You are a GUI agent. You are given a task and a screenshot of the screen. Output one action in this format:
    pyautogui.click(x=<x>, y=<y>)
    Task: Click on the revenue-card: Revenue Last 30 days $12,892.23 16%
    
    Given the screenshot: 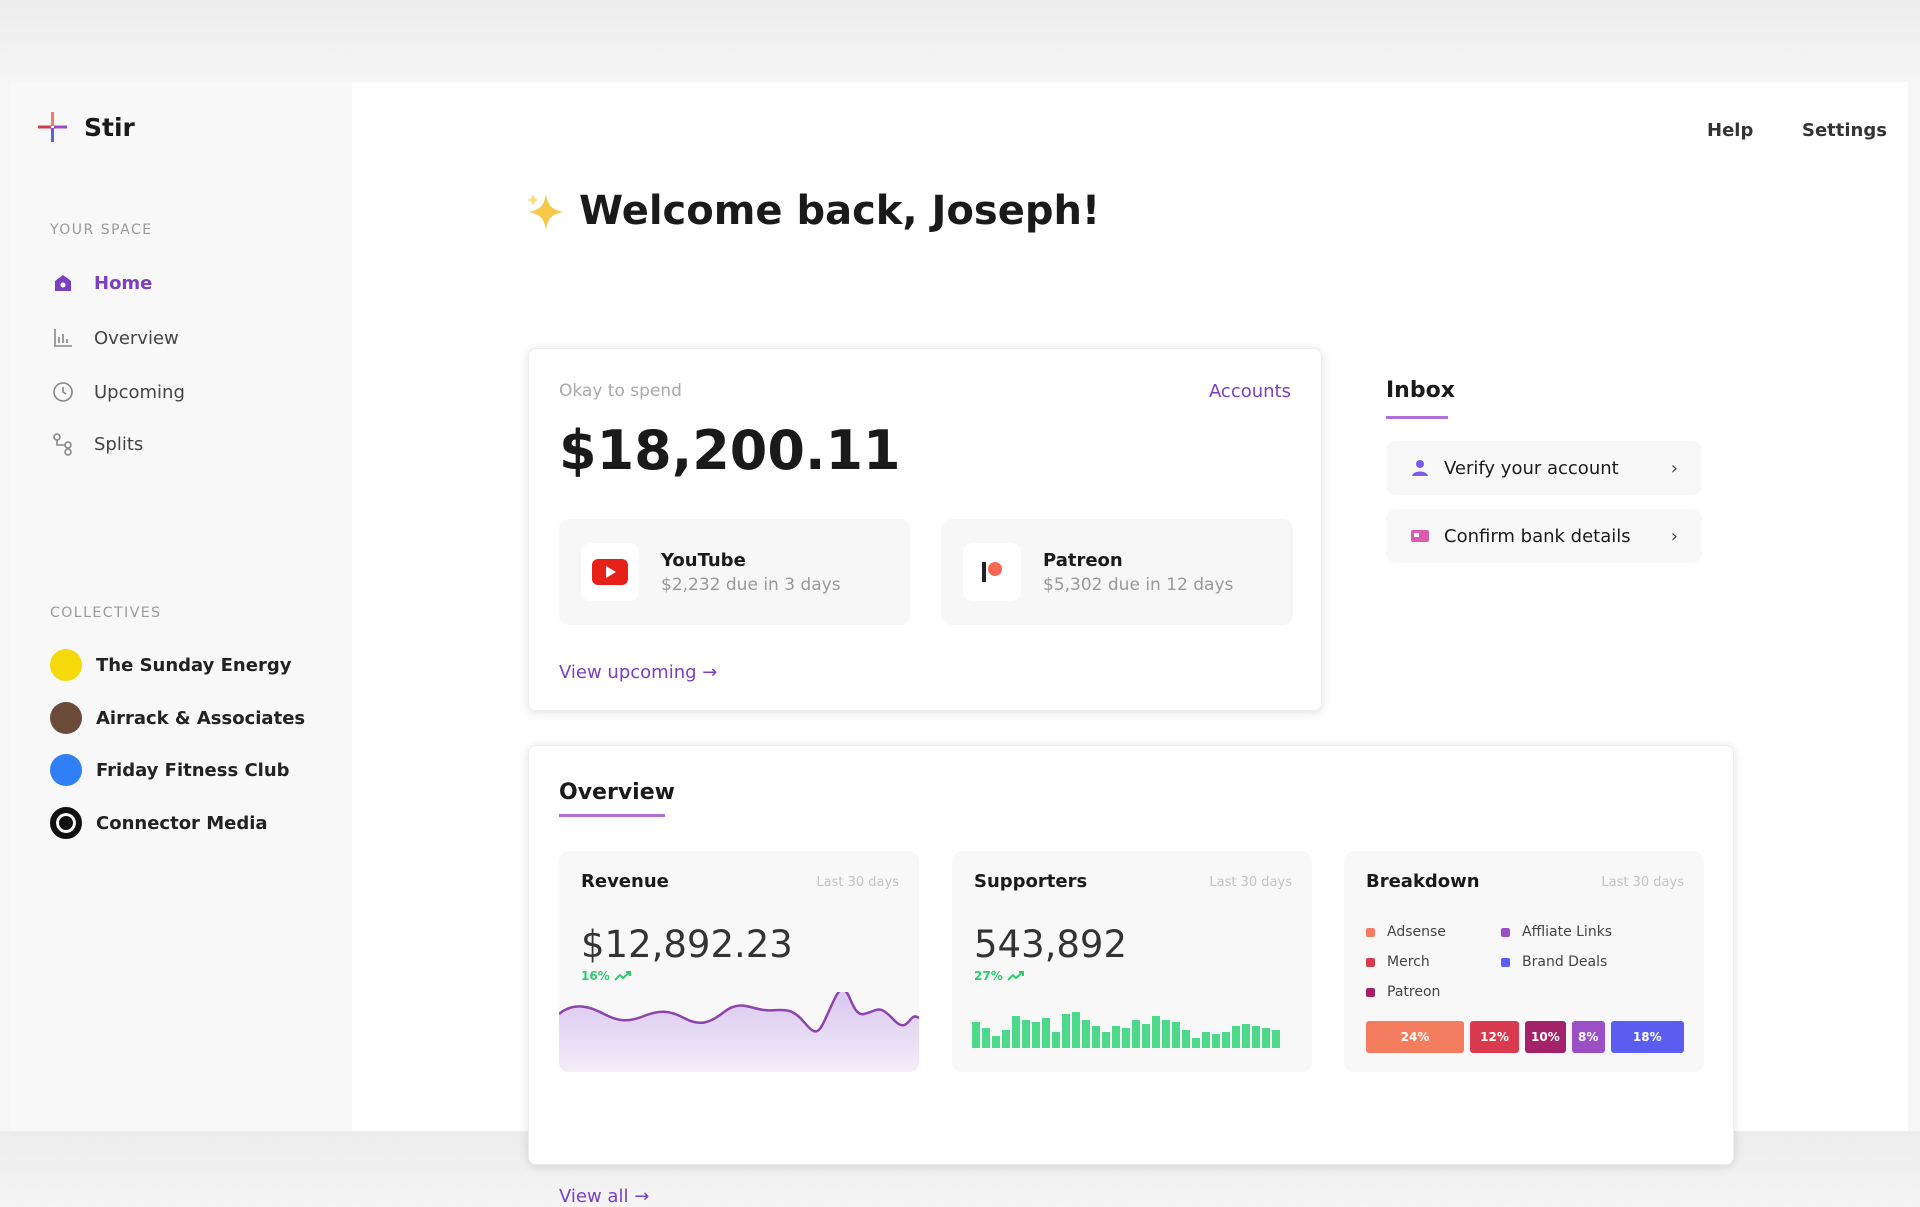 What is the action you would take?
    pyautogui.click(x=739, y=961)
    